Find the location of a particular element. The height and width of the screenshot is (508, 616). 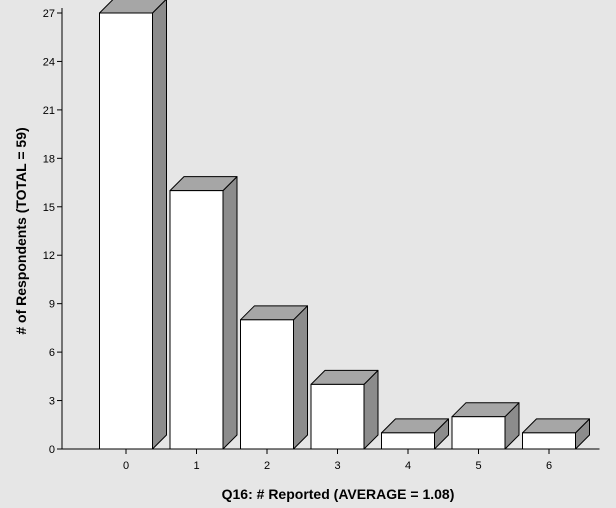

x-axis-title: Q16: # Reported (AVERAGE = 1.08) is located at coordinates (338, 494).